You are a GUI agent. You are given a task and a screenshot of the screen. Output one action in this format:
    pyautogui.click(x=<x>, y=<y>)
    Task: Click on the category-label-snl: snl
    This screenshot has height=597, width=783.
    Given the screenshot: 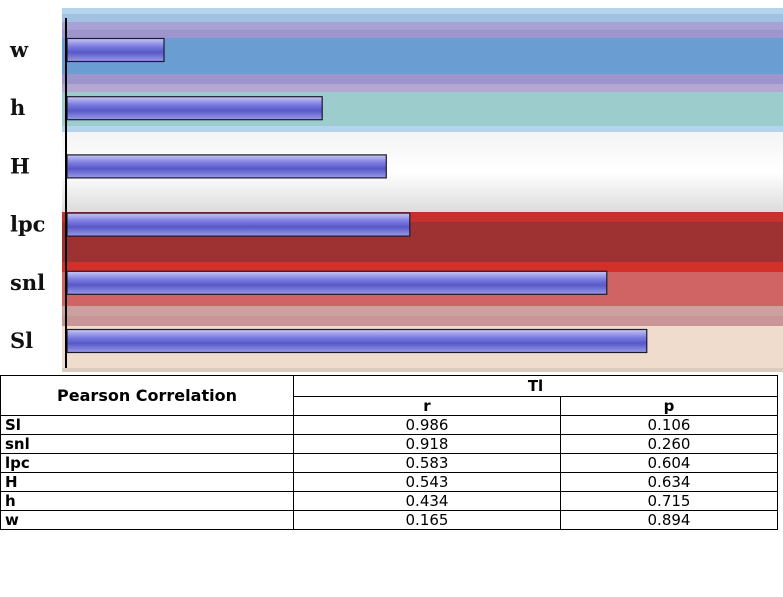 What is the action you would take?
    pyautogui.click(x=27, y=282)
    